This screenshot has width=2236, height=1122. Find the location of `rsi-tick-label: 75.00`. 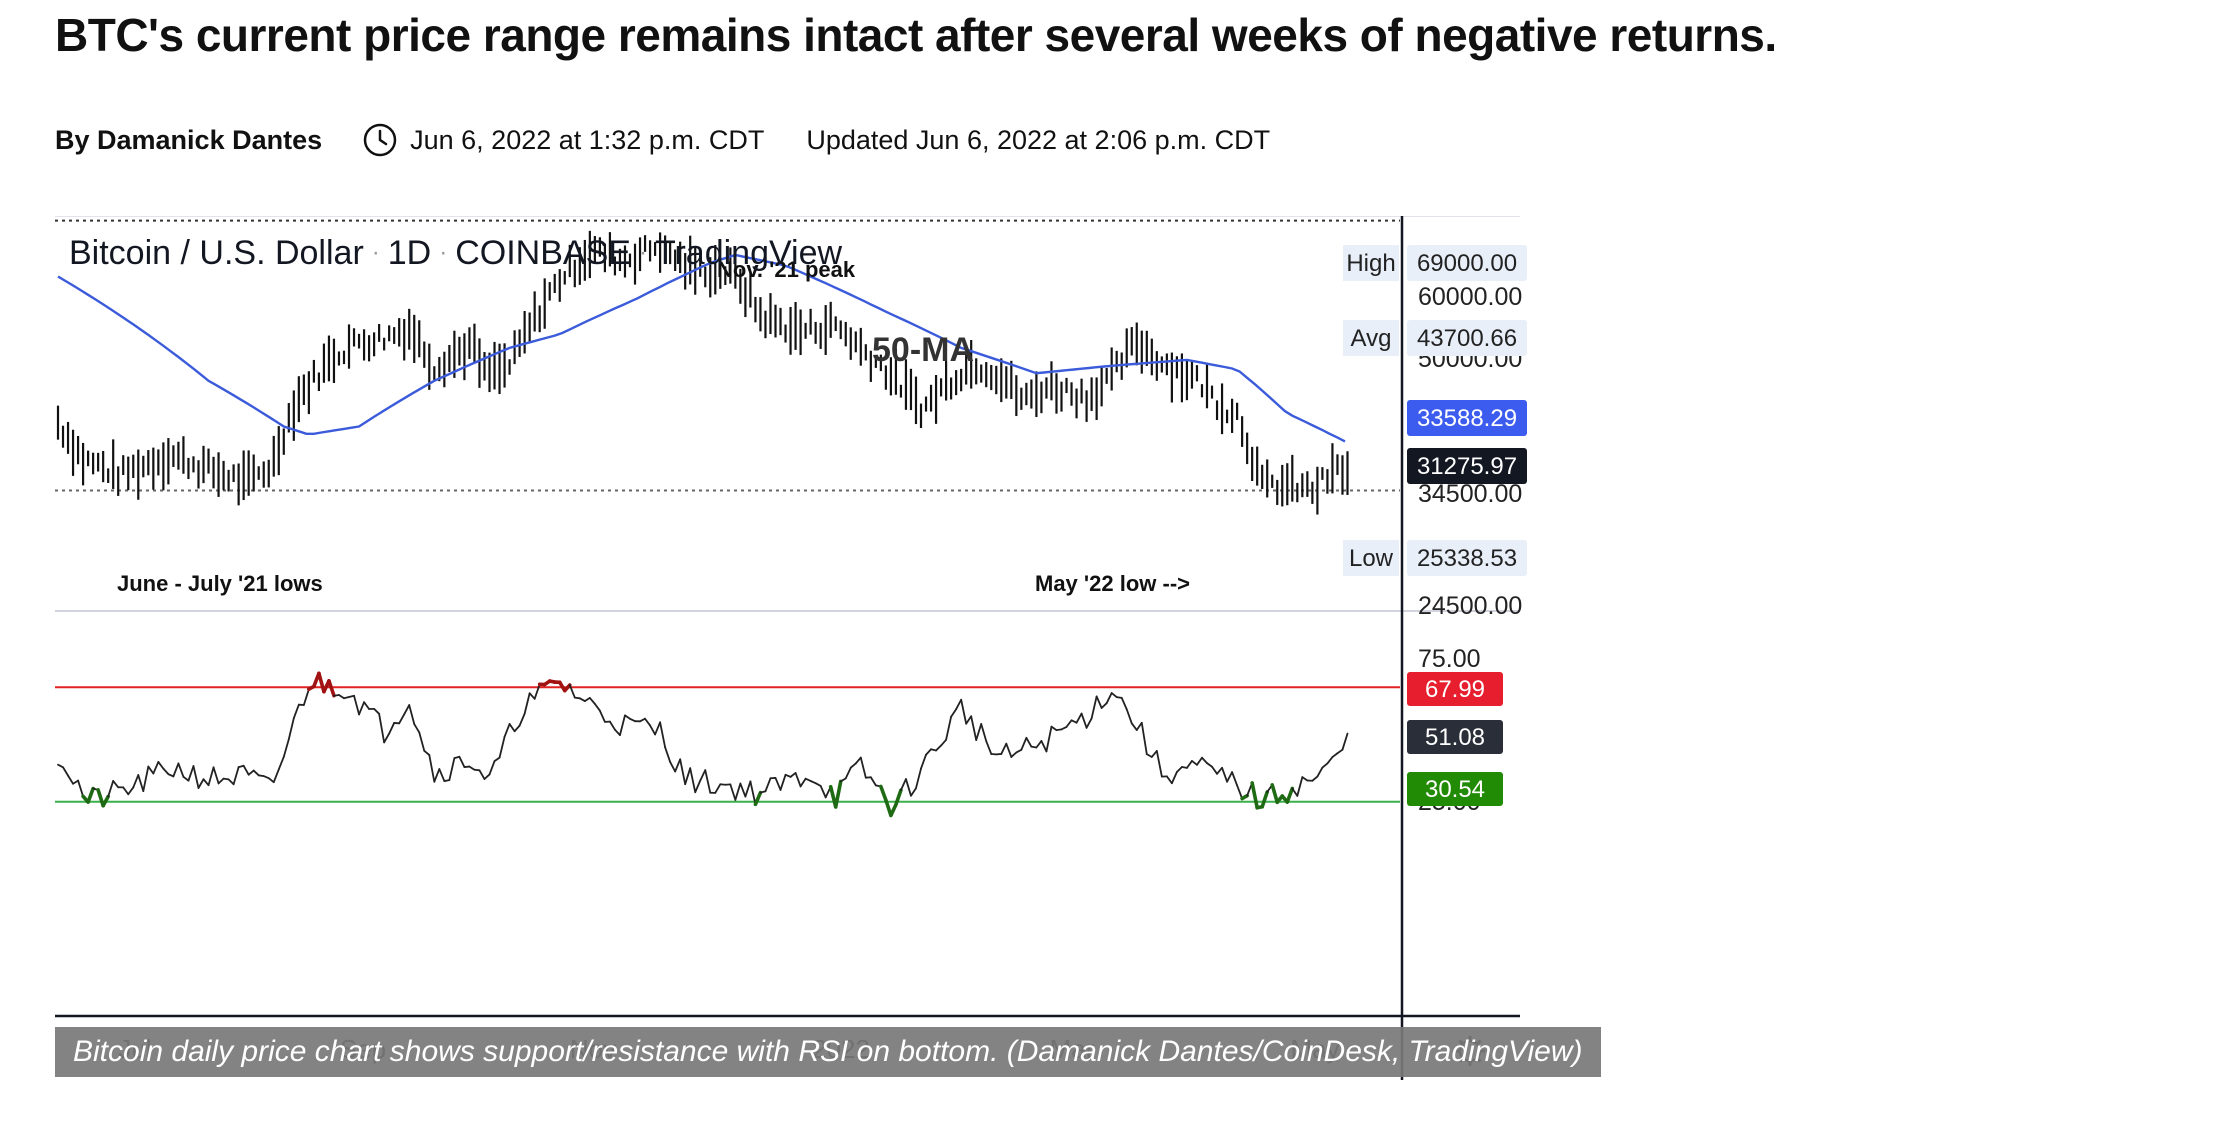

rsi-tick-label: 75.00 is located at coordinates (1449, 659).